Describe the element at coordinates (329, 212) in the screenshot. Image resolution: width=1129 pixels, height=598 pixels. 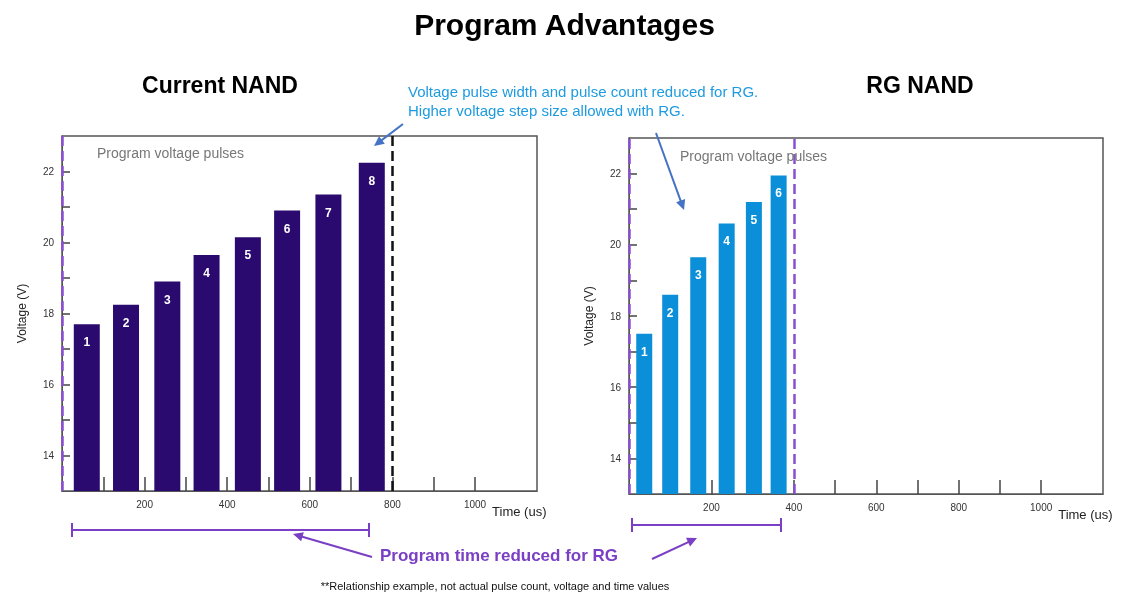
I see `annotation: 7` at that location.